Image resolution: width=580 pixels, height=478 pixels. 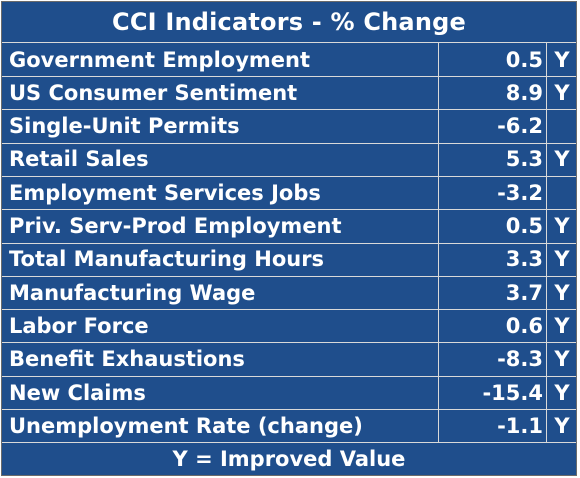 I want to click on indicator-value: 5.3, so click(x=493, y=159).